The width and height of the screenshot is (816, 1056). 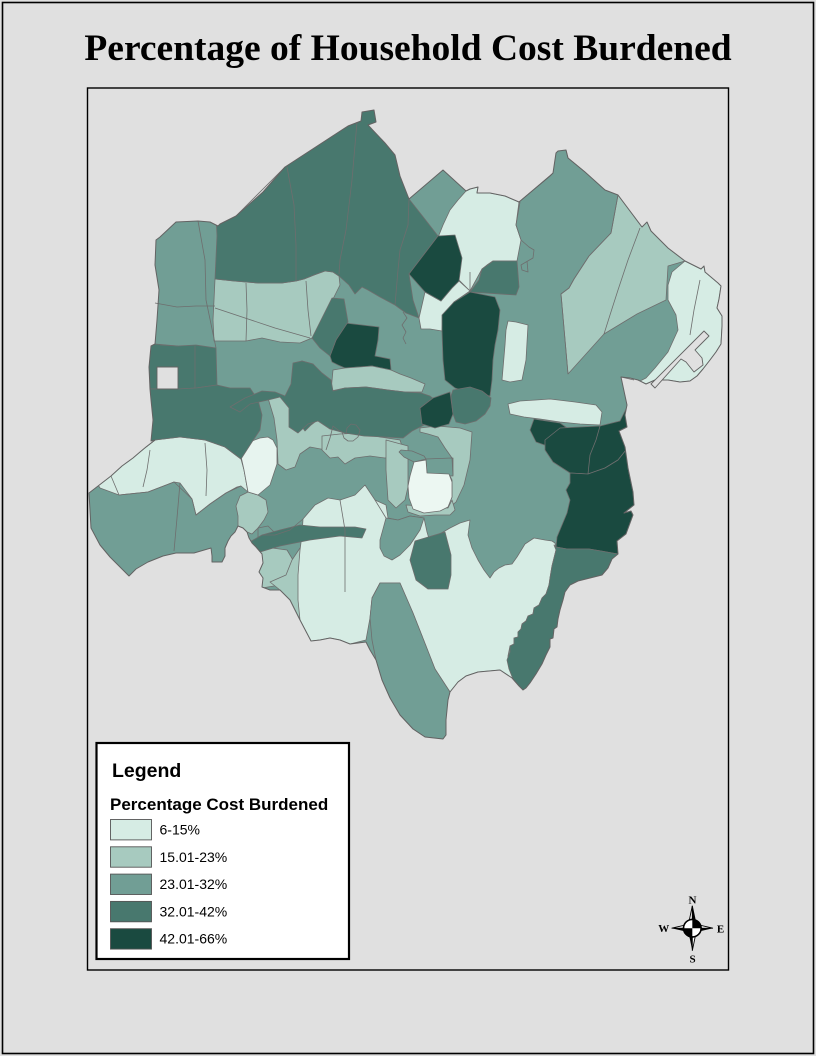 What do you see at coordinates (180, 830) in the screenshot?
I see `svg-text: 6-15%` at bounding box center [180, 830].